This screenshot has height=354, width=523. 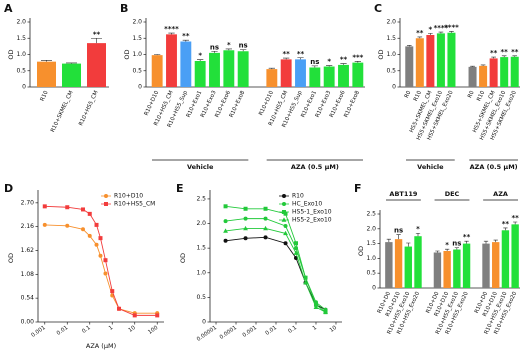 I want to click on x-tick-label: R10+SKMEL_CM, so click(x=62, y=112).